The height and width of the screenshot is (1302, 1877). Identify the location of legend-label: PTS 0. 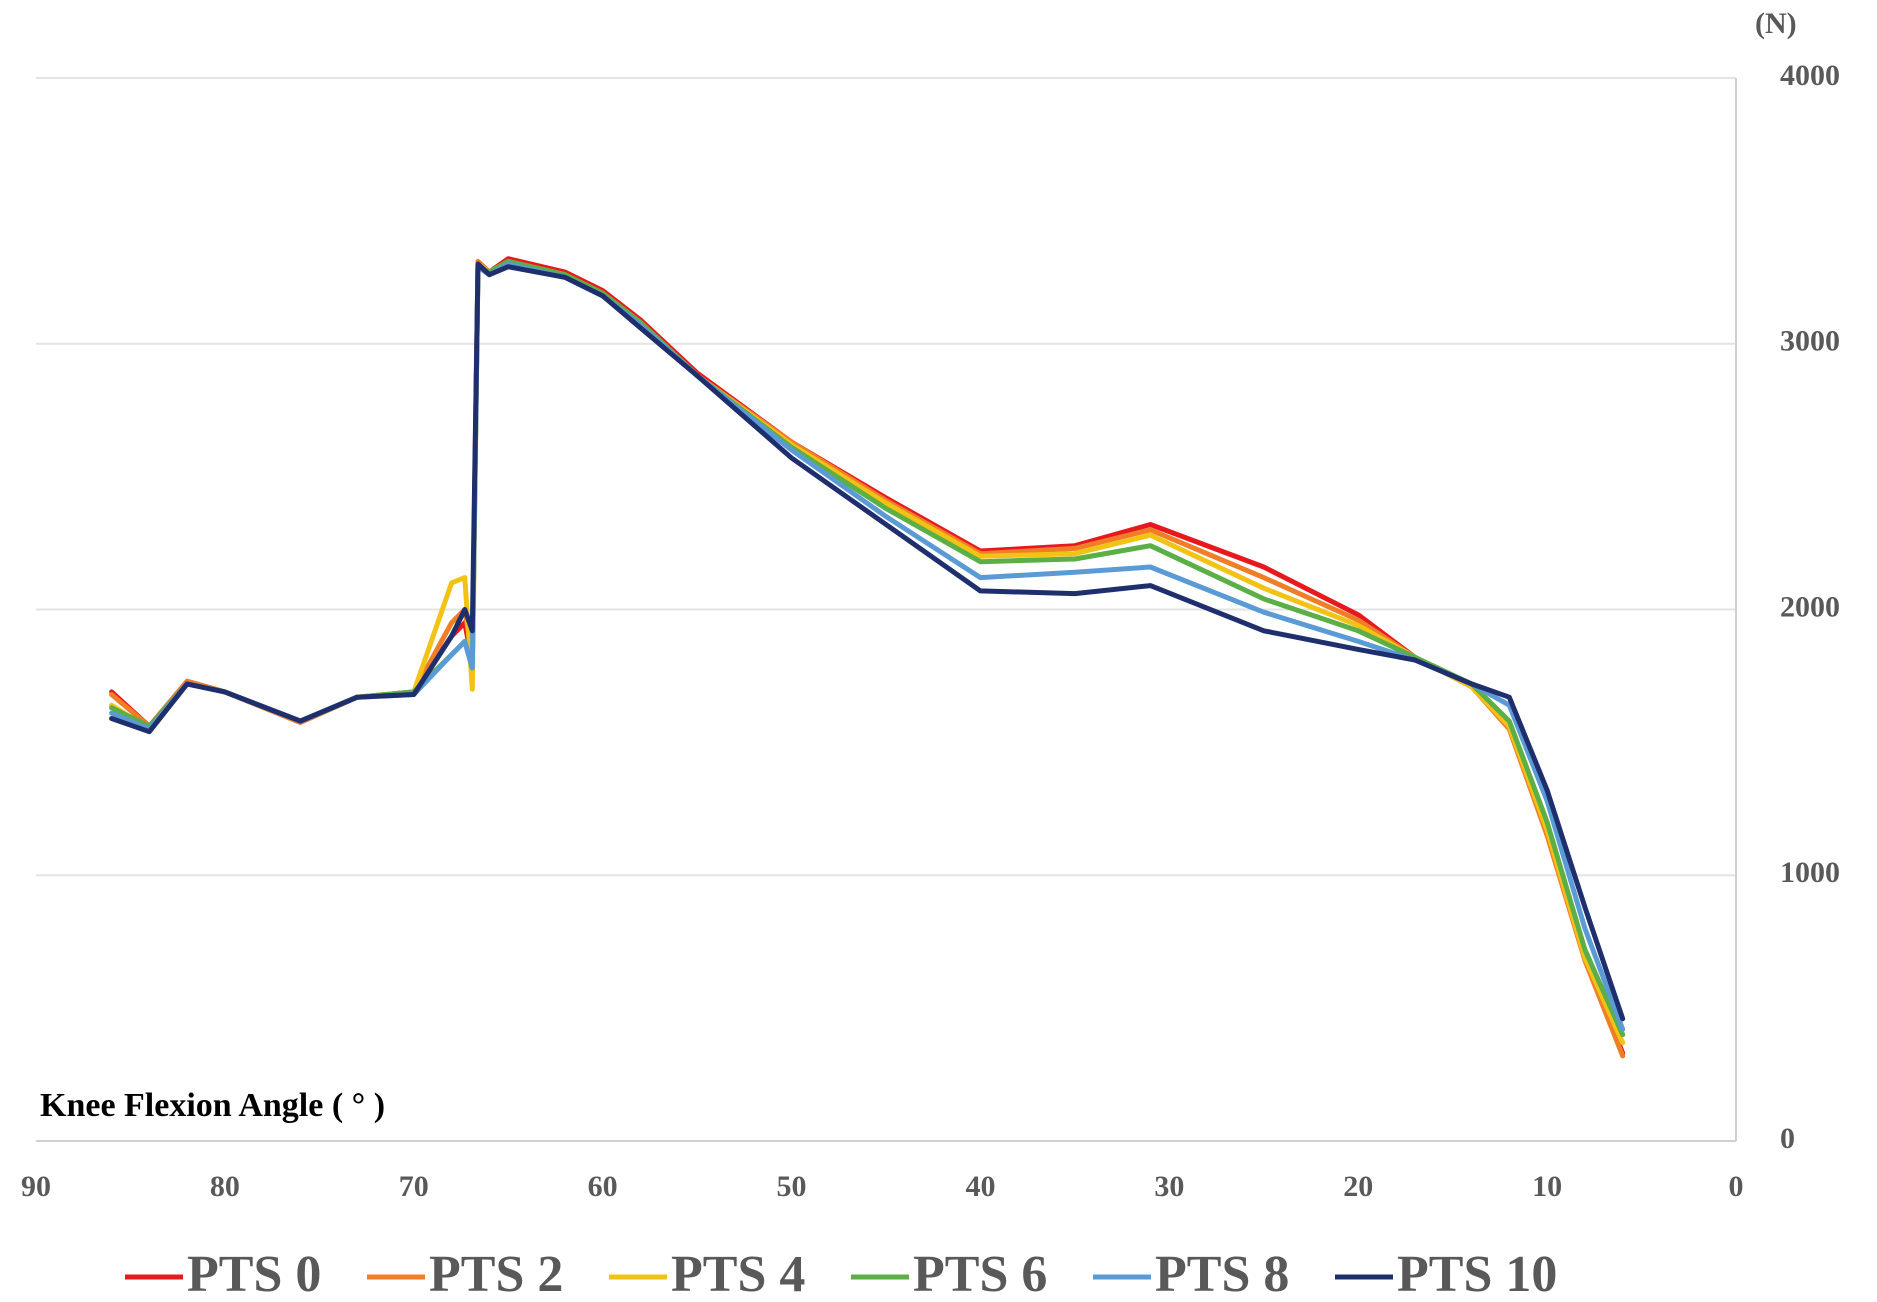
(254, 1274).